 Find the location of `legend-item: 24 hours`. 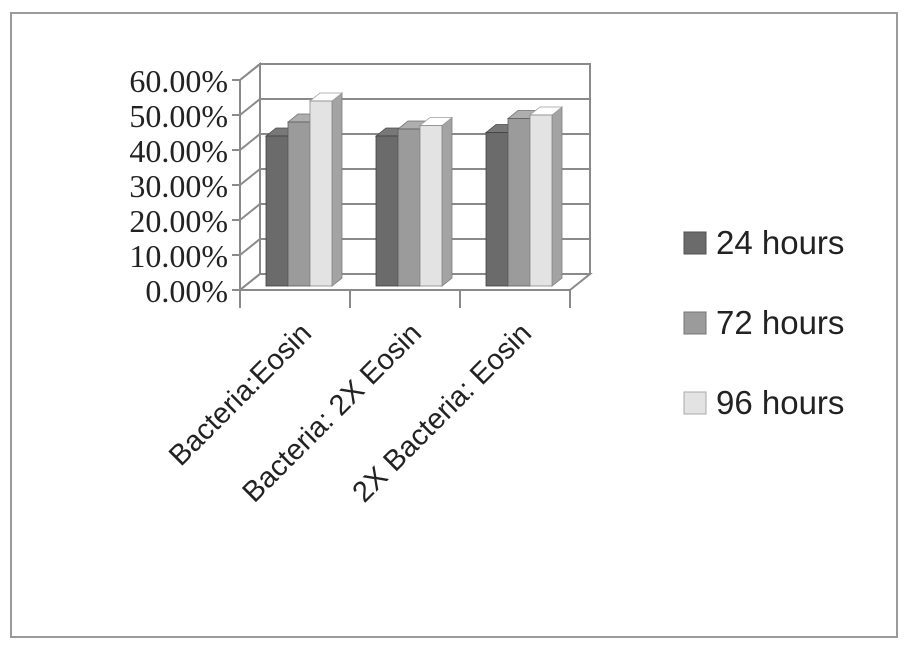

legend-item: 24 hours is located at coordinates (763, 242).